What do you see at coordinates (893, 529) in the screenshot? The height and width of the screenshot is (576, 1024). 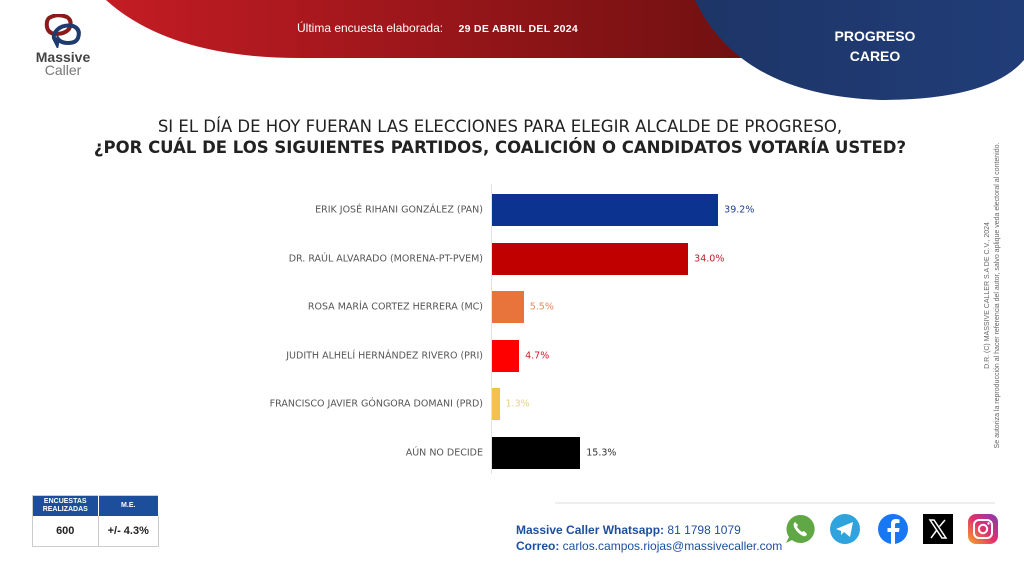 I see `facebook-icon` at bounding box center [893, 529].